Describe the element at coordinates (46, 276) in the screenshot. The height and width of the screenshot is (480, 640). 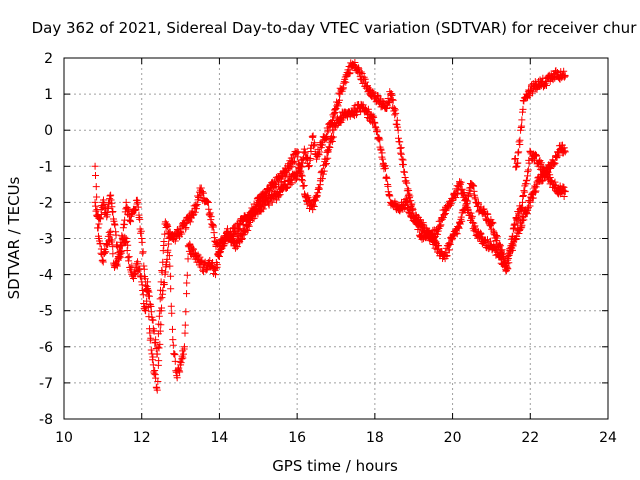
I see `y-tick-label: -4` at that location.